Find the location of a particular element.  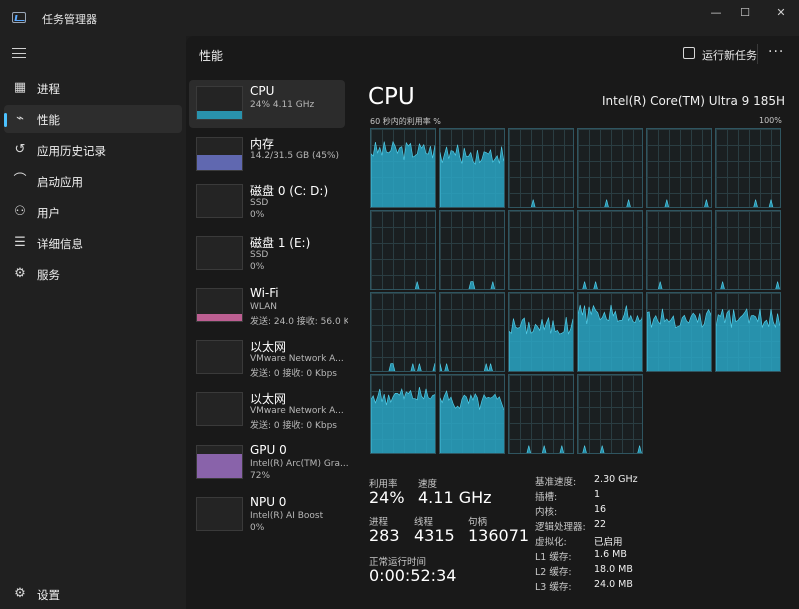

sidebar-item-label: 启动应用 is located at coordinates (60, 182).